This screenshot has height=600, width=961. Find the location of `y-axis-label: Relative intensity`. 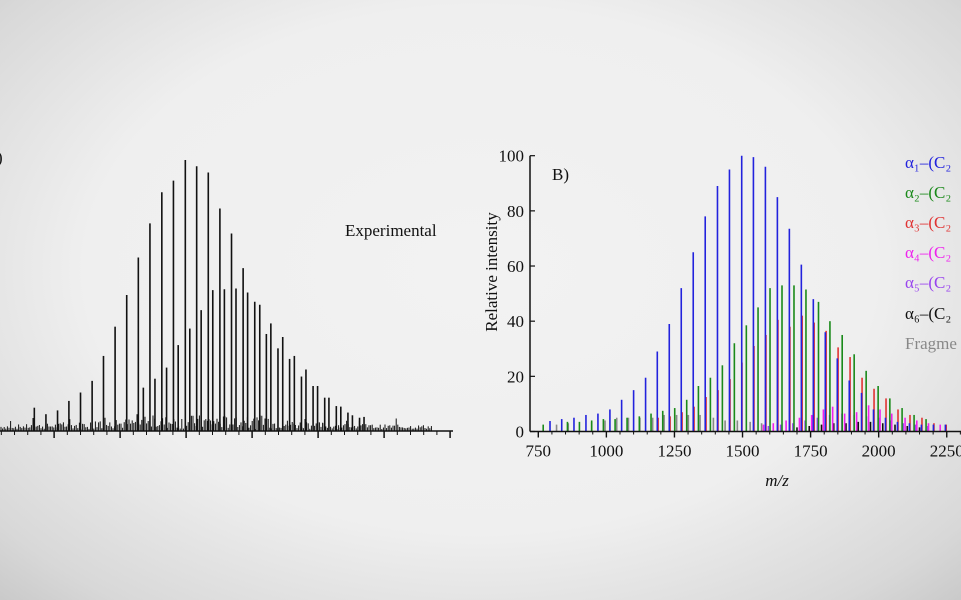

y-axis-label: Relative intensity is located at coordinates (491, 272).